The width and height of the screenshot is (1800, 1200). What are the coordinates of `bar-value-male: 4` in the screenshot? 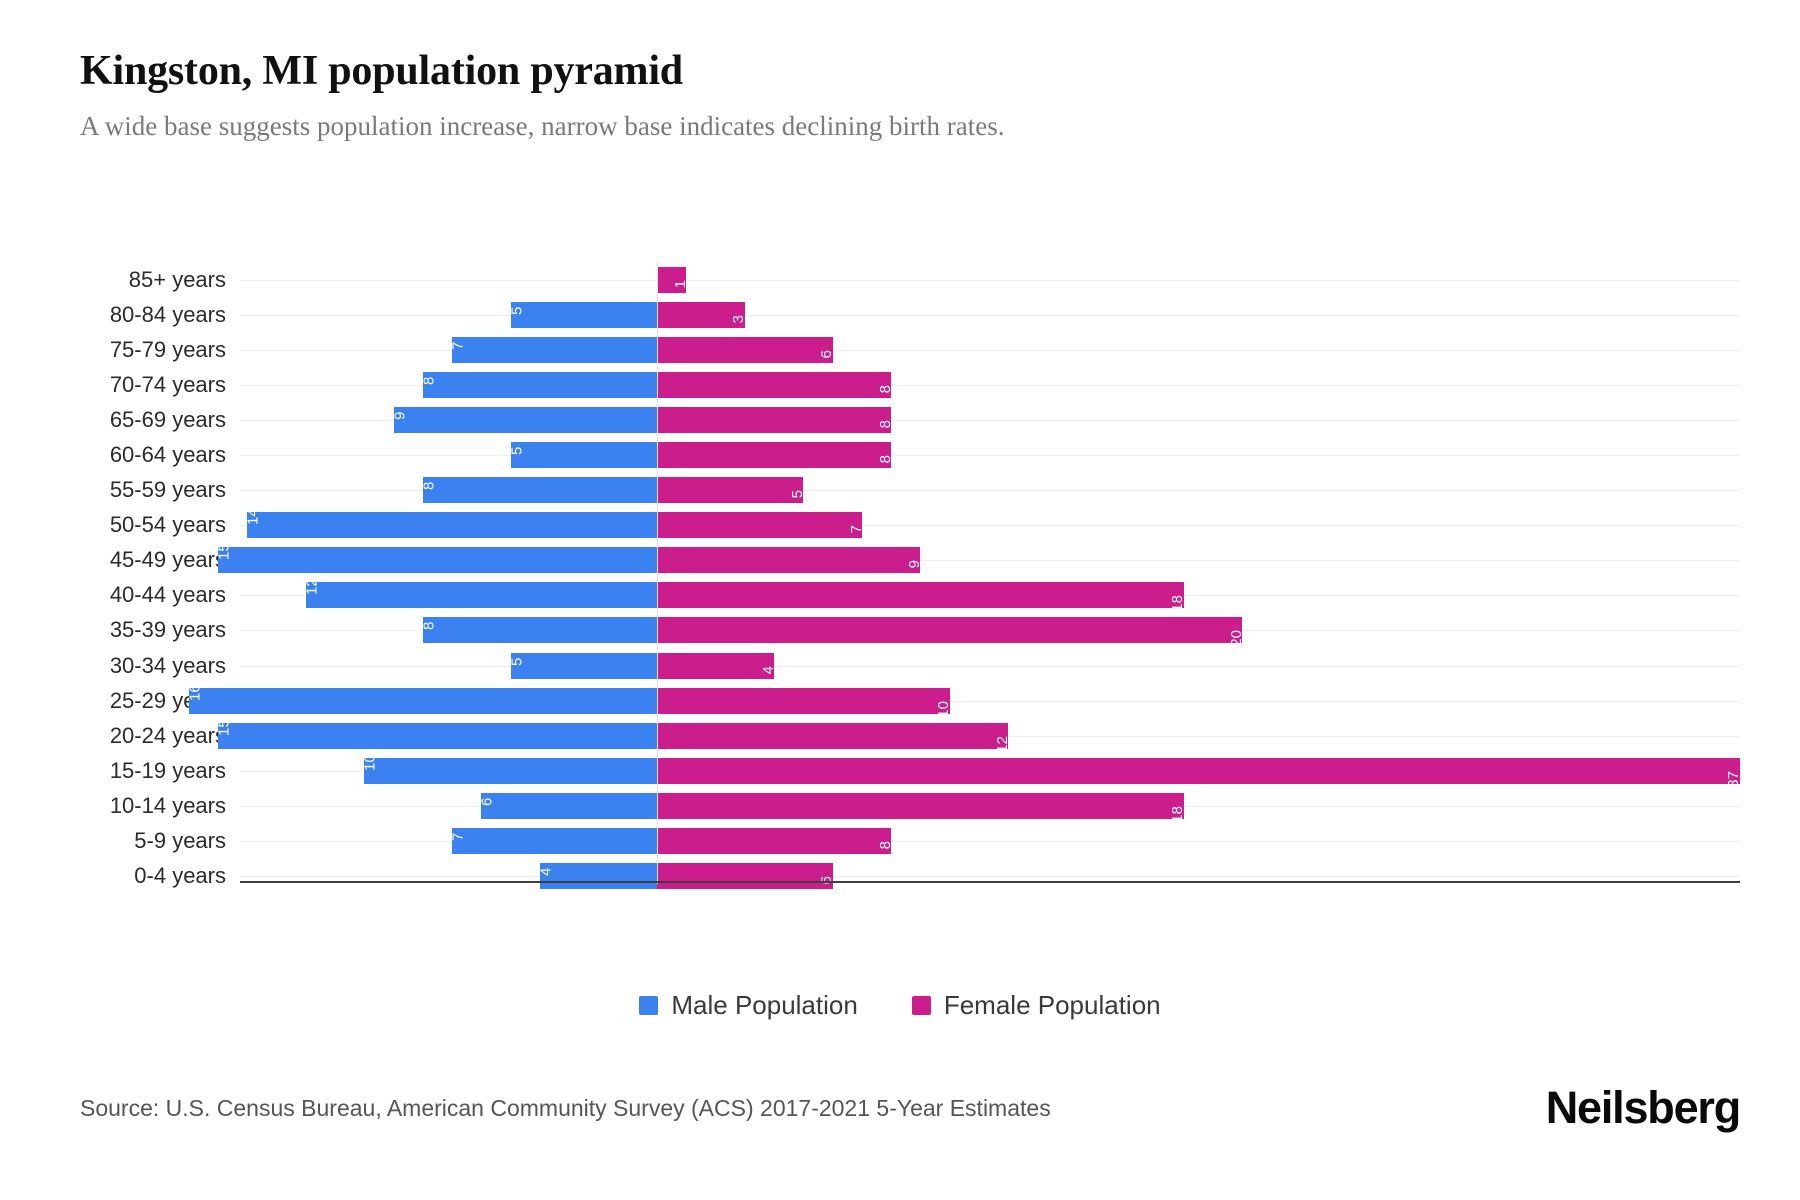 It's located at (546, 872).